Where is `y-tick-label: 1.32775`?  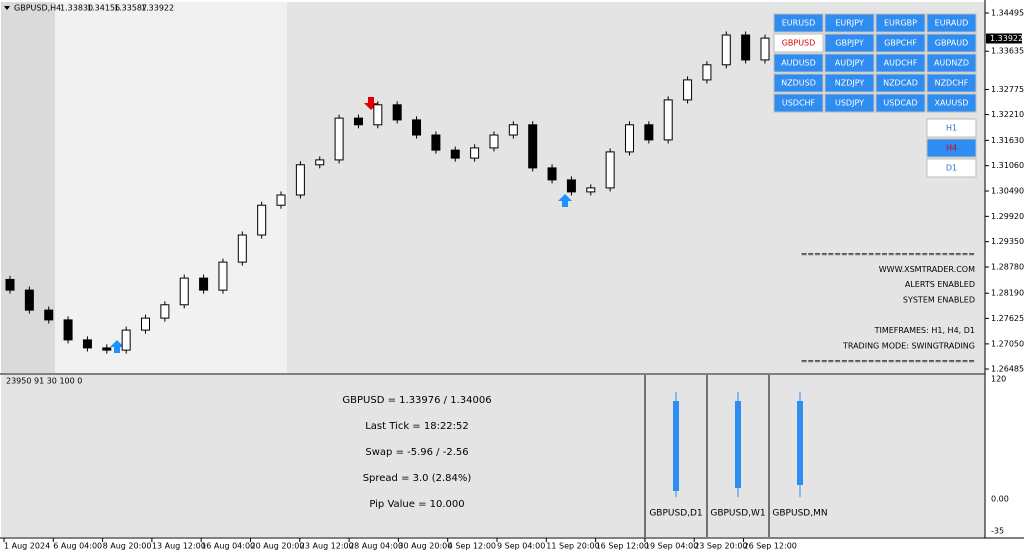
y-tick-label: 1.32775 is located at coordinates (1007, 89).